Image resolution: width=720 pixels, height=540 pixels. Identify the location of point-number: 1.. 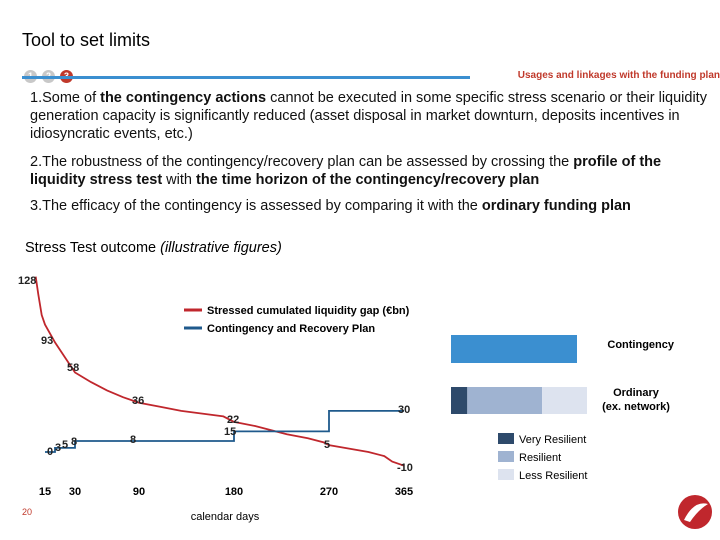
(36, 98).